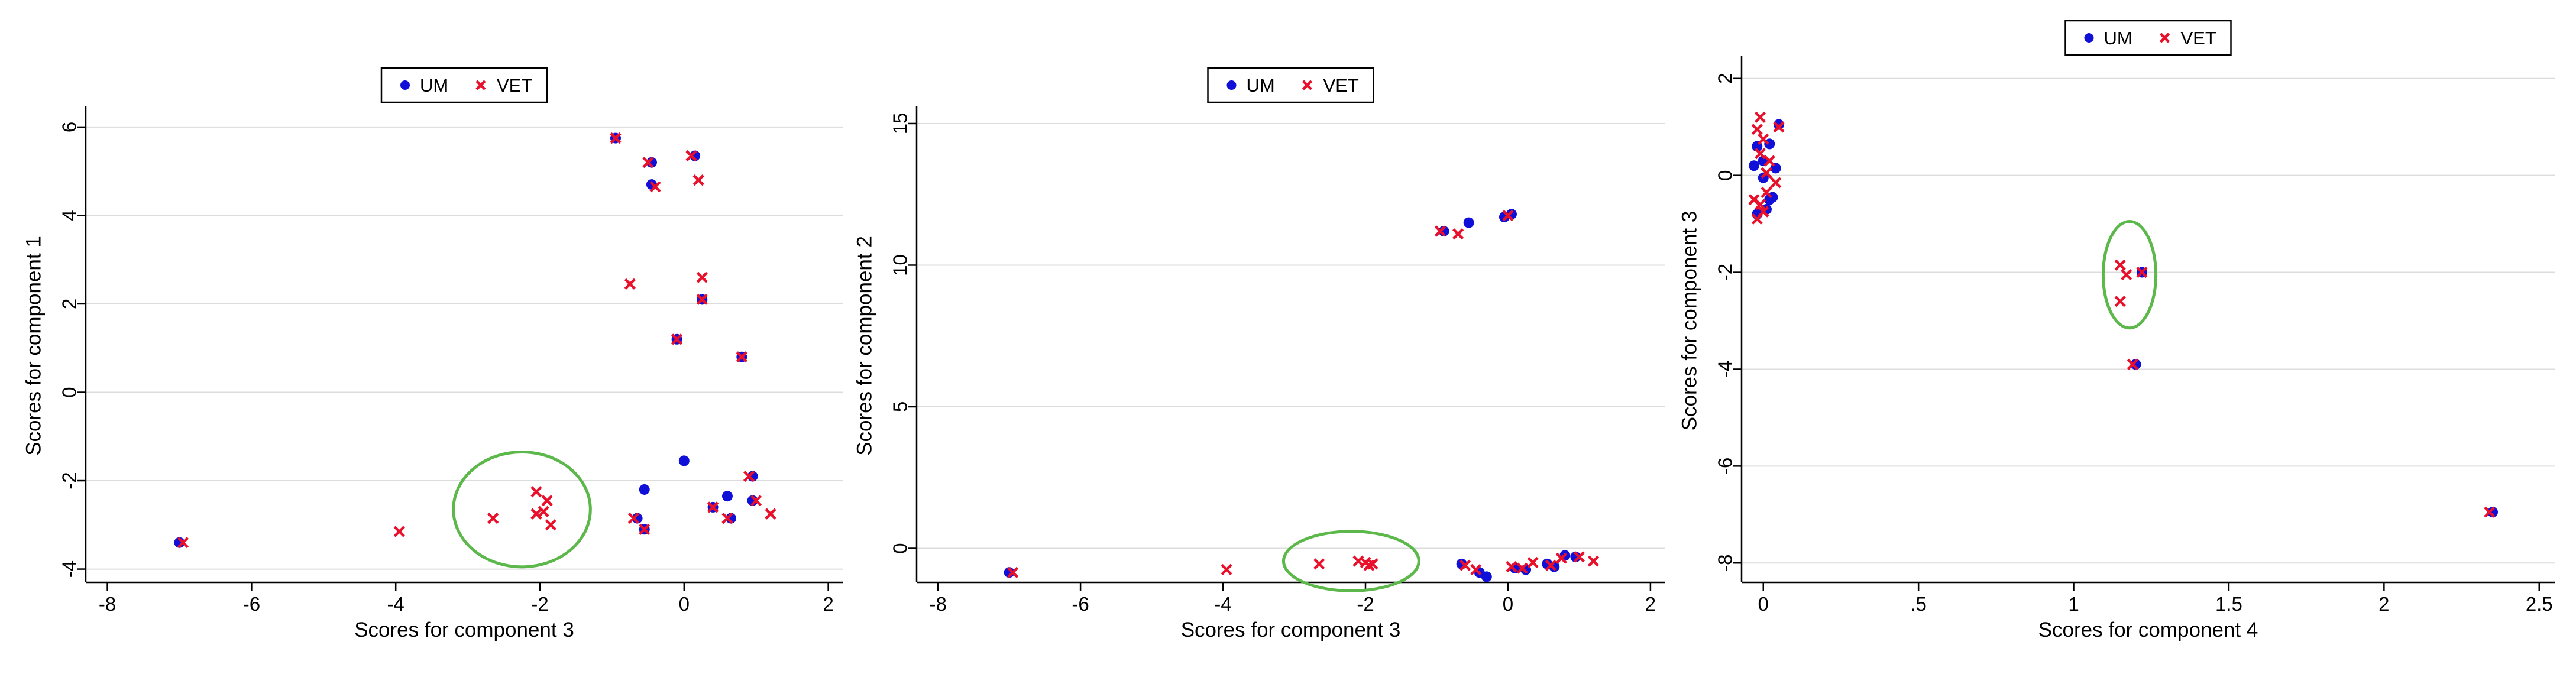 This screenshot has width=2576, height=674. Describe the element at coordinates (2228, 604) in the screenshot. I see `x-tick-label: 1.5` at that location.